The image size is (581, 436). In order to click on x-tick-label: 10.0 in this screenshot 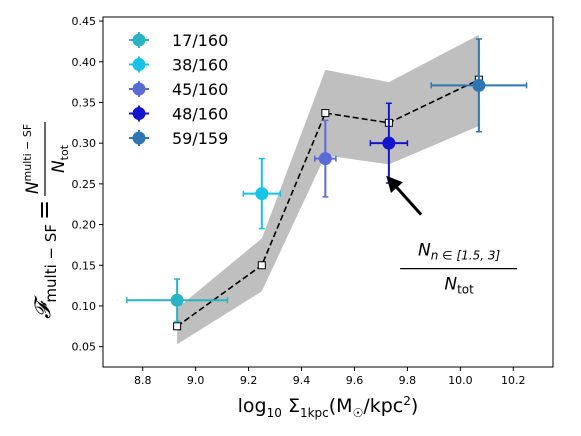, I will do `click(460, 380)`.